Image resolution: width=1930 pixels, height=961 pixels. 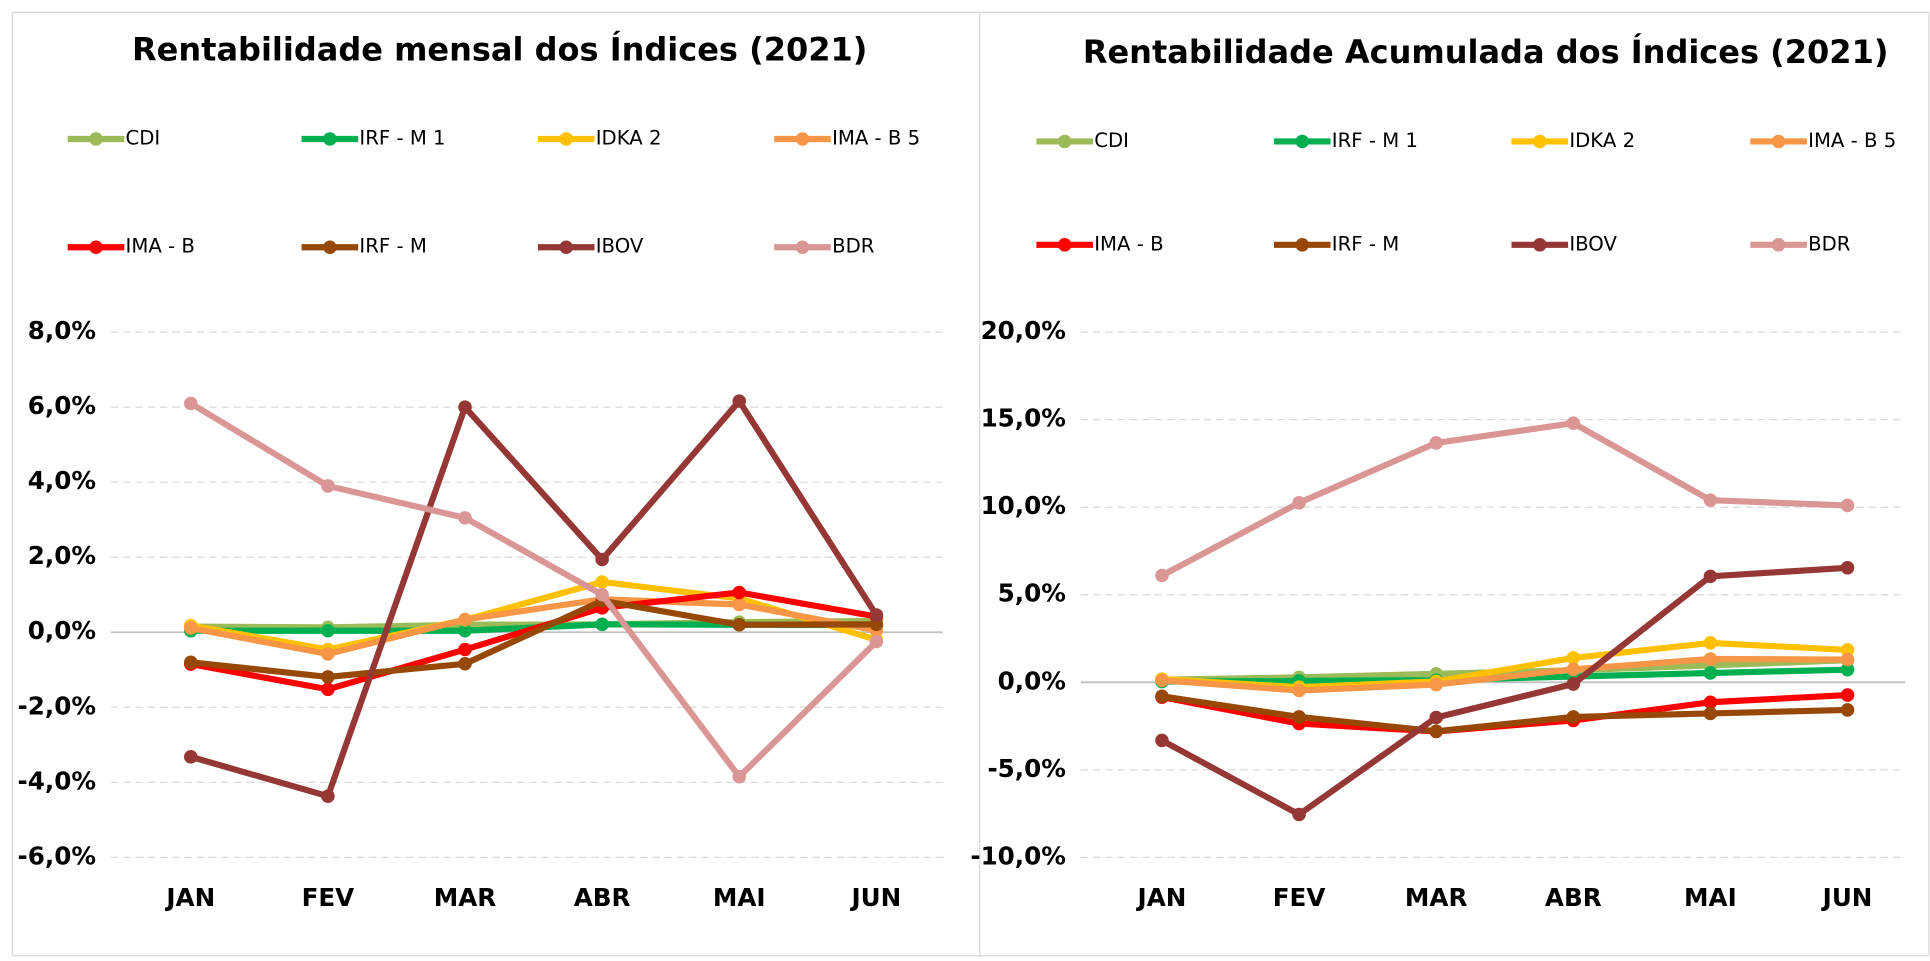 What do you see at coordinates (1026, 768) in the screenshot?
I see `y-tick-label: -5,0%` at bounding box center [1026, 768].